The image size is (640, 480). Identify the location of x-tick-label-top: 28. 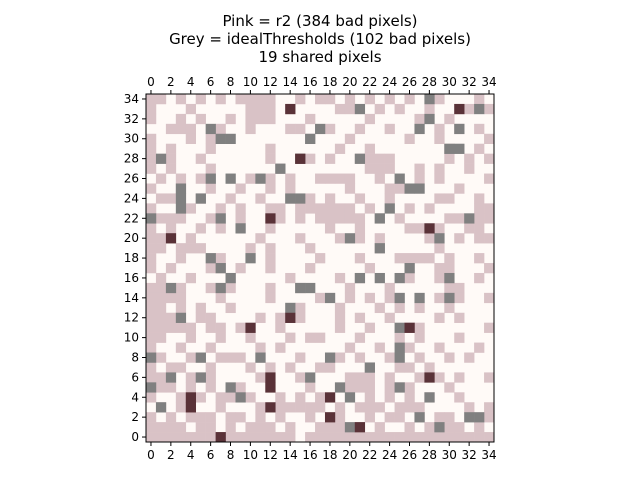
(429, 82).